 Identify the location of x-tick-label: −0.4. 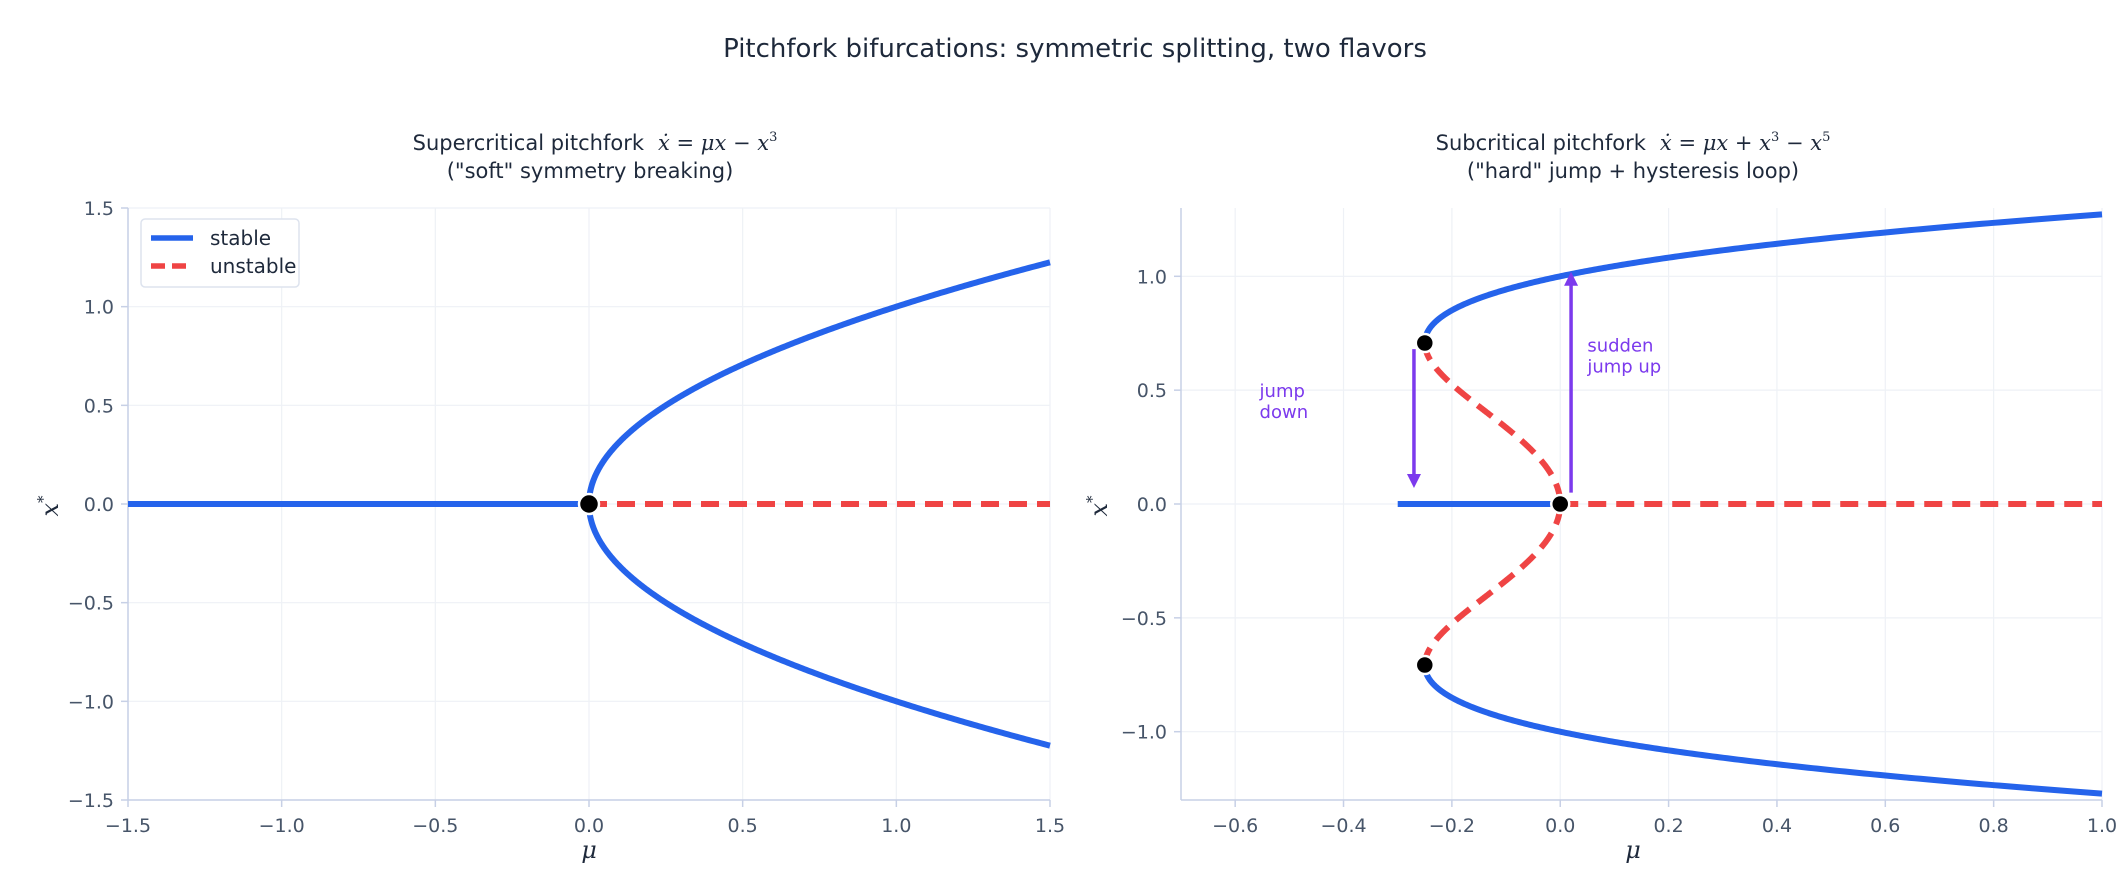
(1343, 826).